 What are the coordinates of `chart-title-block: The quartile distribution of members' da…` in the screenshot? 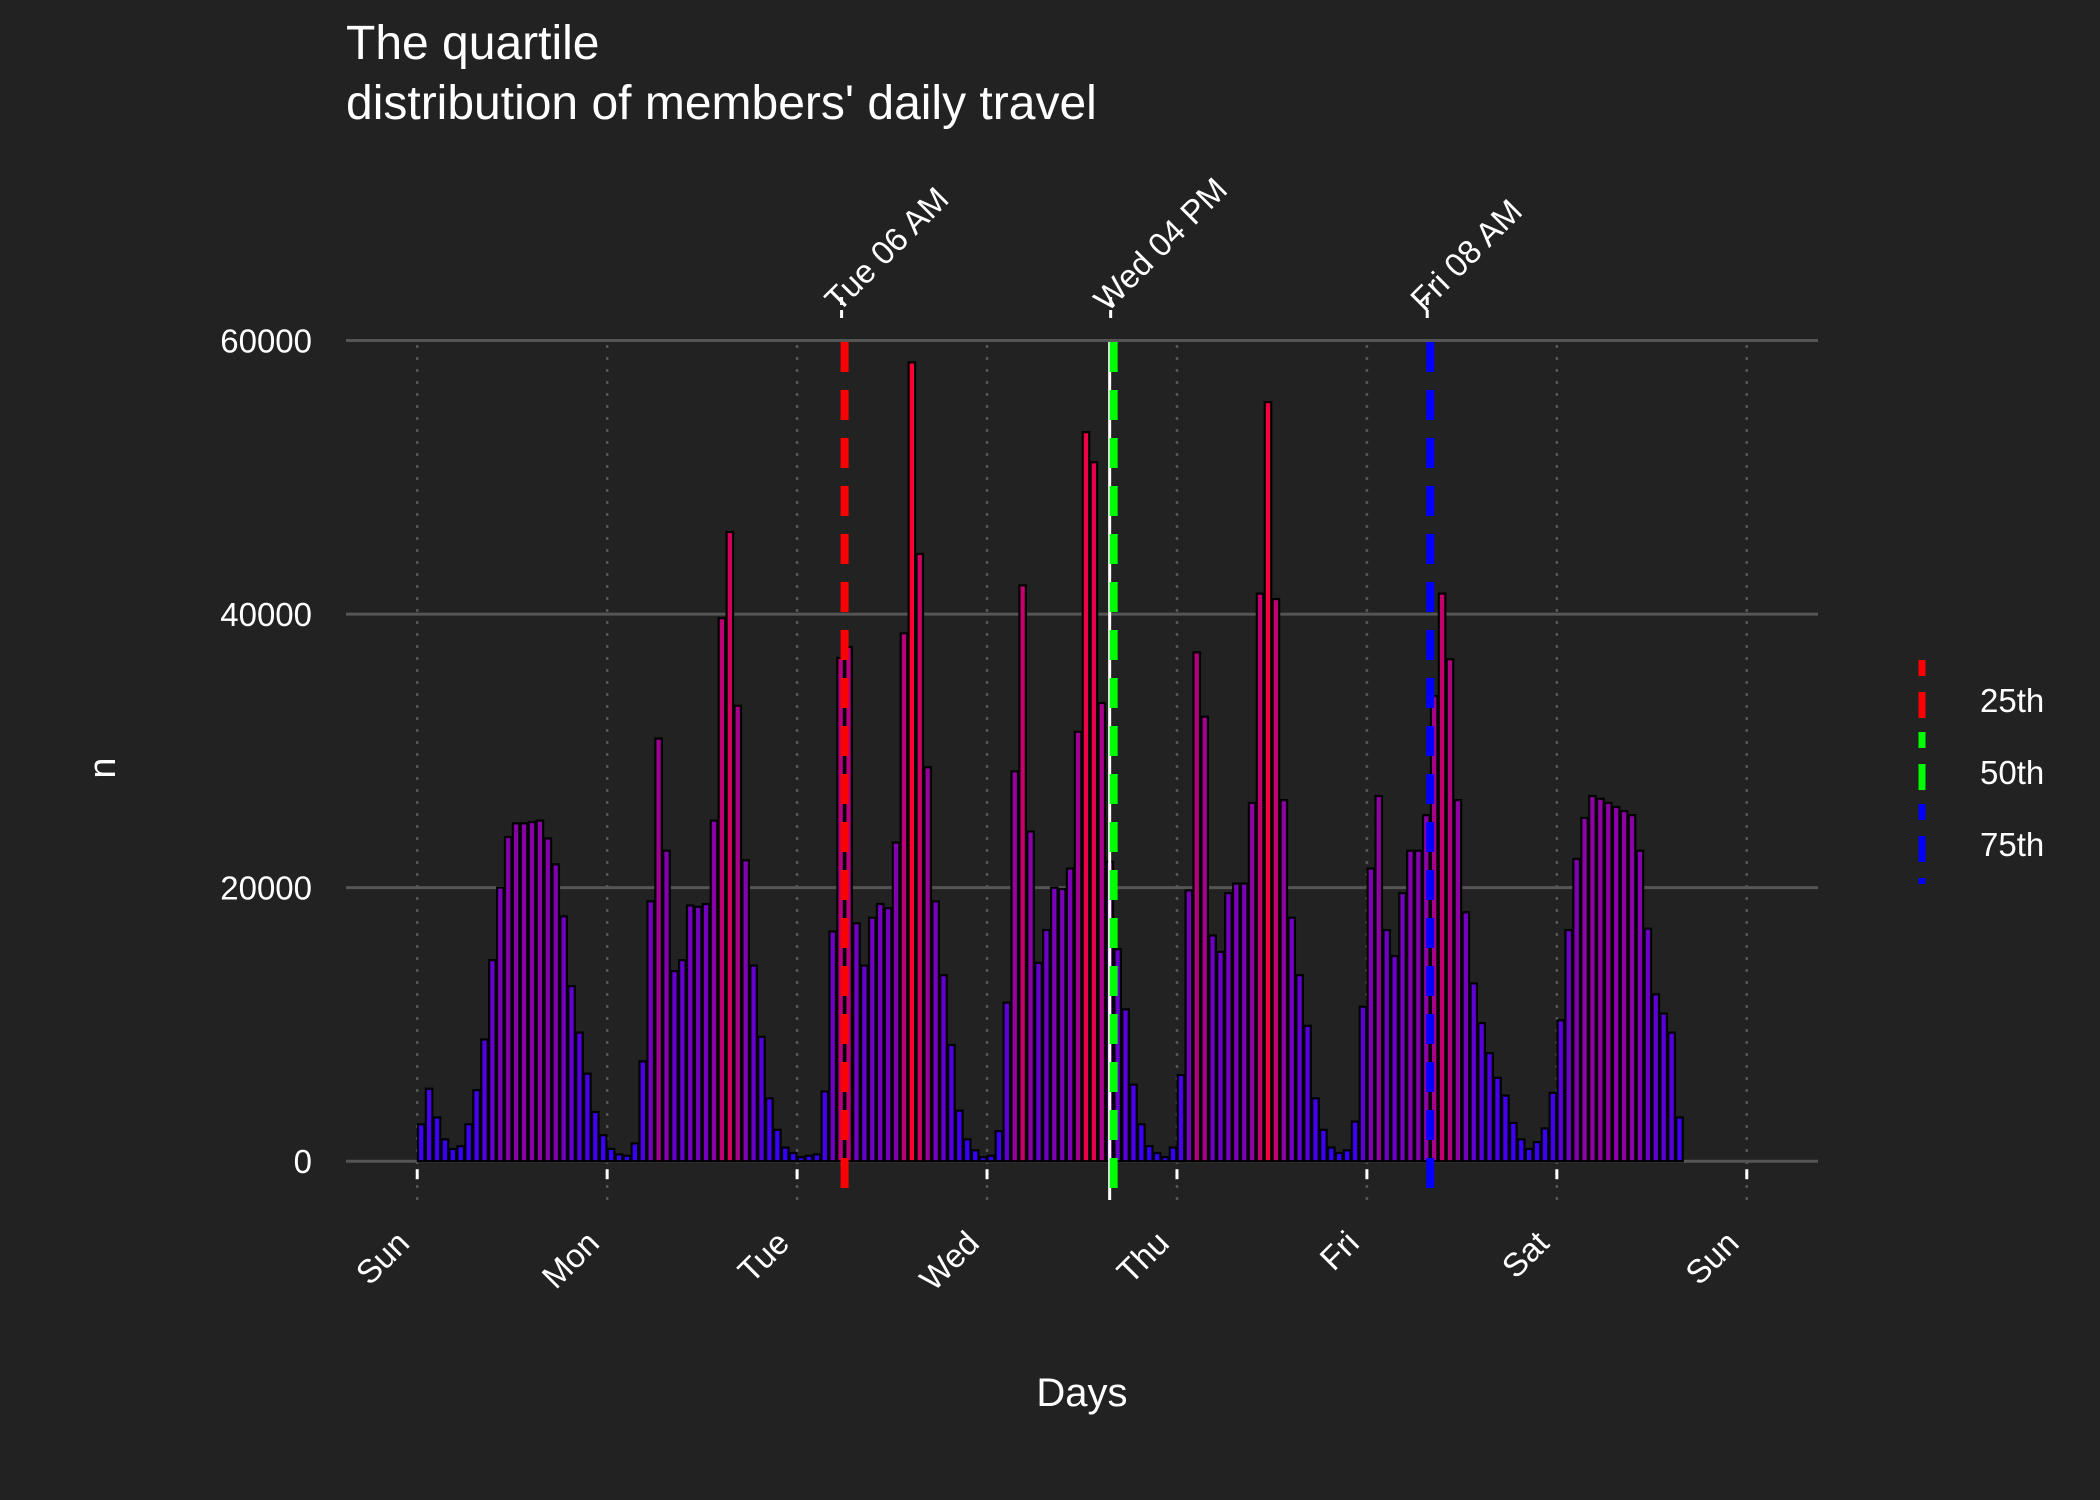 It's located at (721, 74).